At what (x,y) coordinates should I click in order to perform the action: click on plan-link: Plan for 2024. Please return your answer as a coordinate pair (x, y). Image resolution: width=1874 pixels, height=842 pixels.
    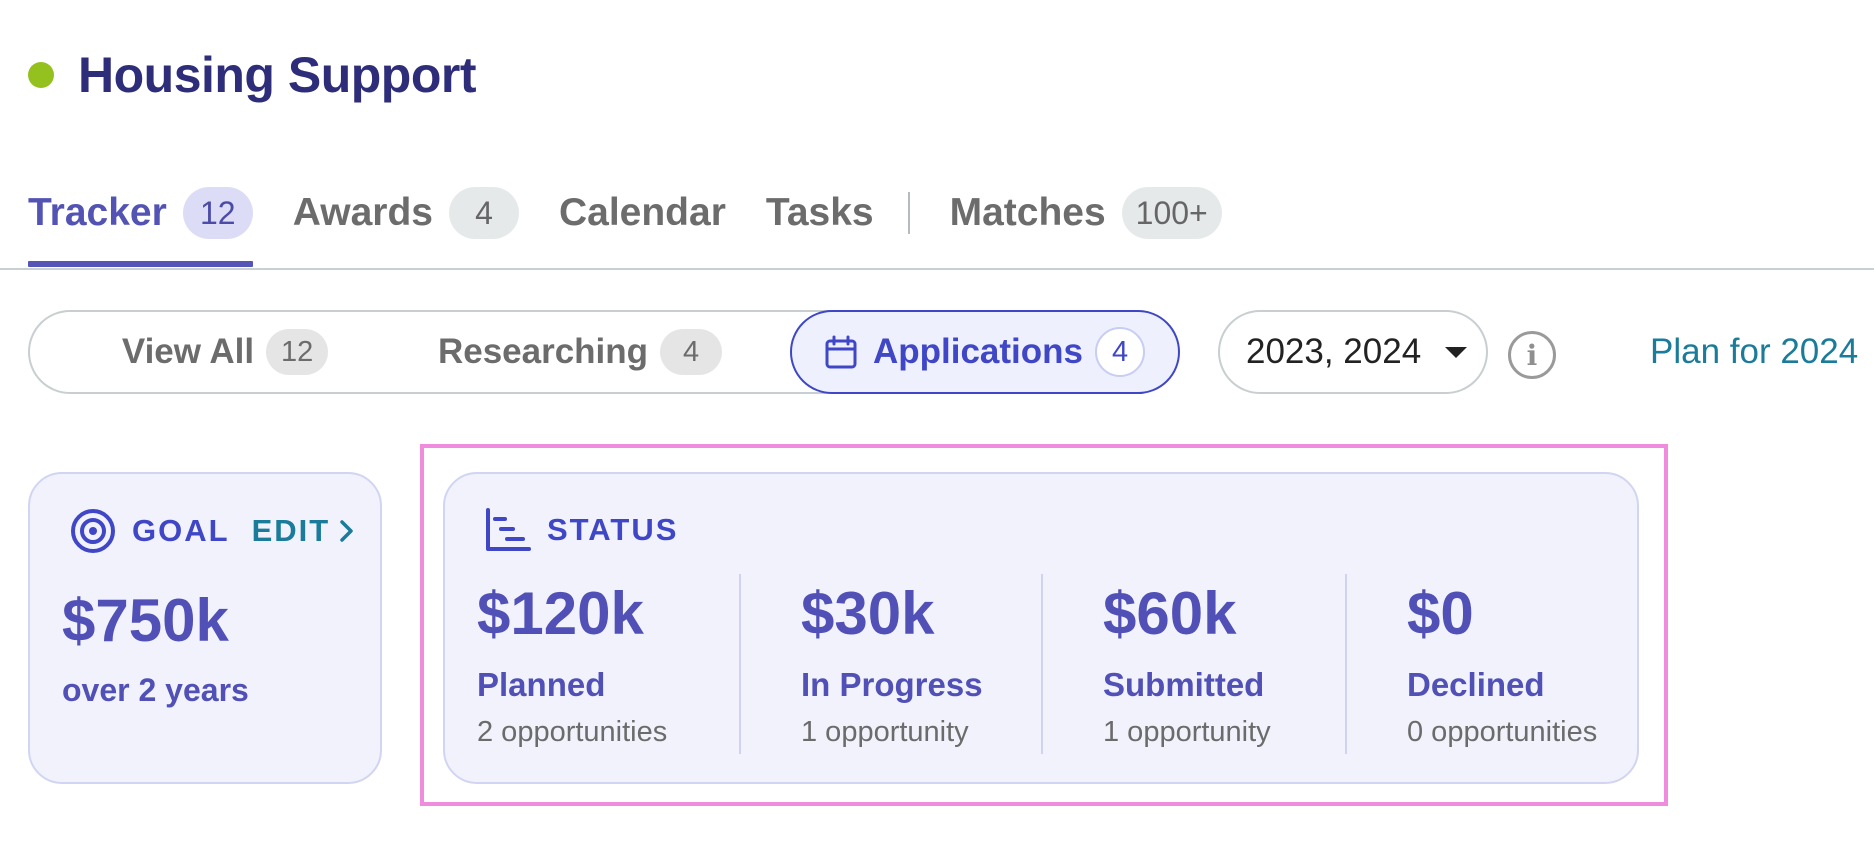
    Looking at the image, I should click on (1754, 351).